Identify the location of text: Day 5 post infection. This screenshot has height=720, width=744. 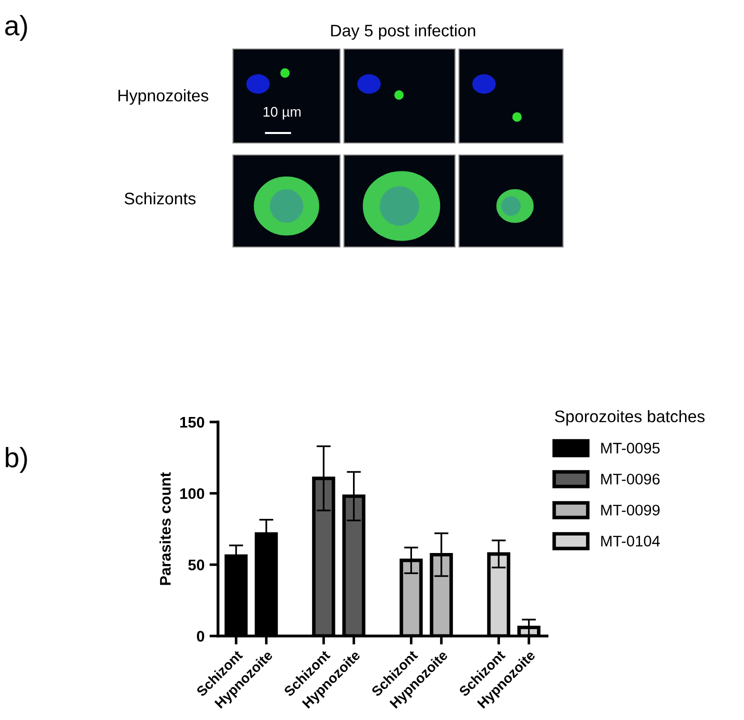
(403, 32).